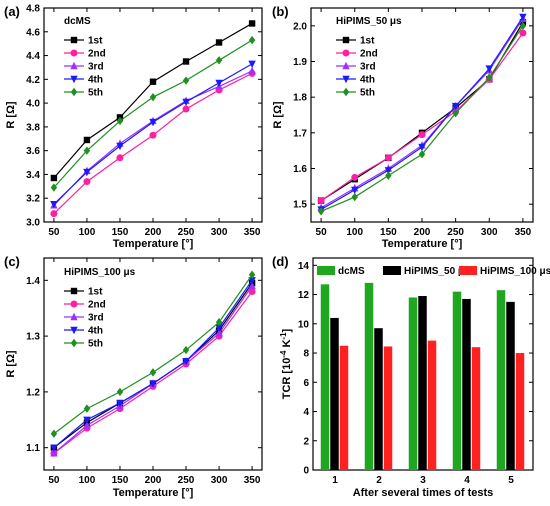 The width and height of the screenshot is (550, 506). What do you see at coordinates (12, 11) in the screenshot?
I see `panel-label: (a)` at bounding box center [12, 11].